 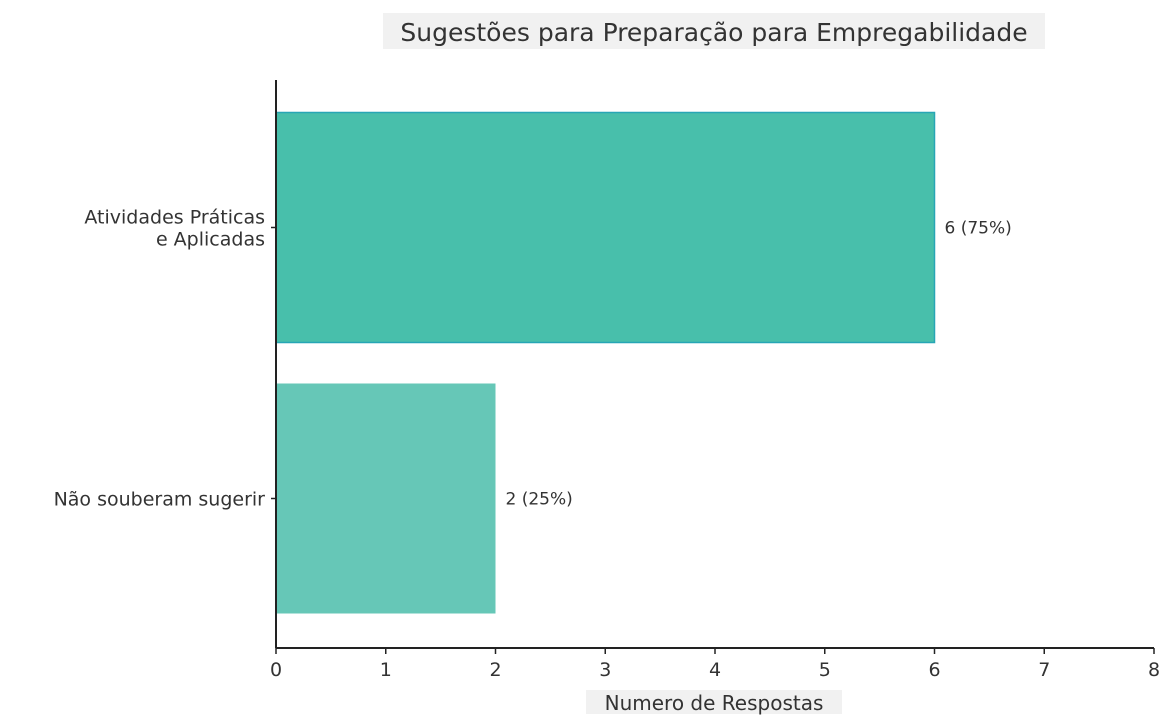 I want to click on x-tick-label-2: 2, so click(x=495, y=670).